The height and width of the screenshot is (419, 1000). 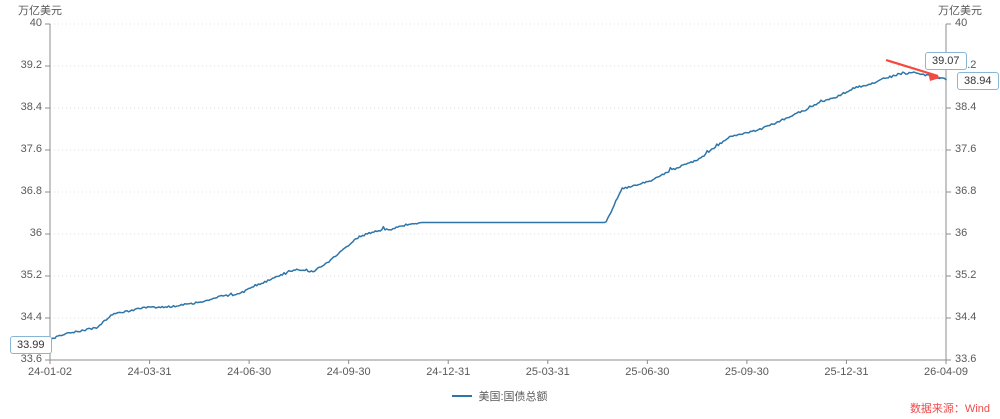 What do you see at coordinates (31, 345) in the screenshot?
I see `callout-start-value: 33.99` at bounding box center [31, 345].